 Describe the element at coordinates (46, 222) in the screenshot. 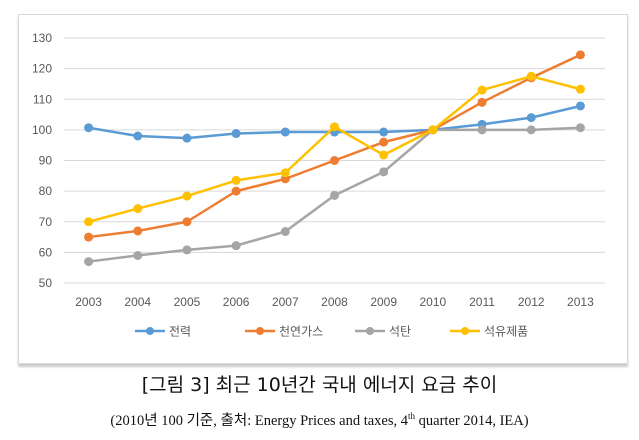

I see `y-tick-label: 70` at that location.